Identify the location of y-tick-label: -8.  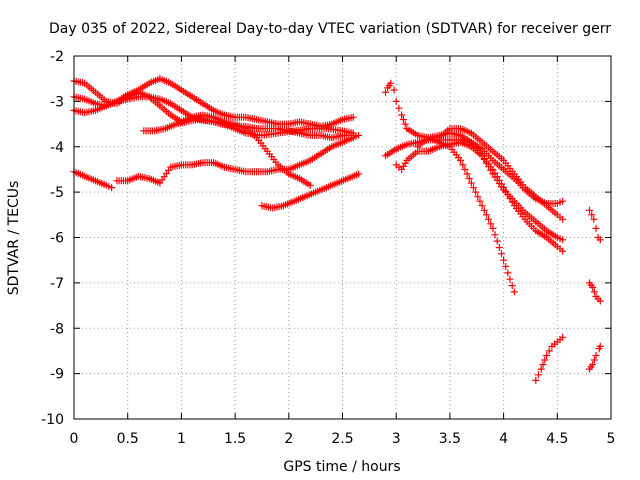
(57, 329).